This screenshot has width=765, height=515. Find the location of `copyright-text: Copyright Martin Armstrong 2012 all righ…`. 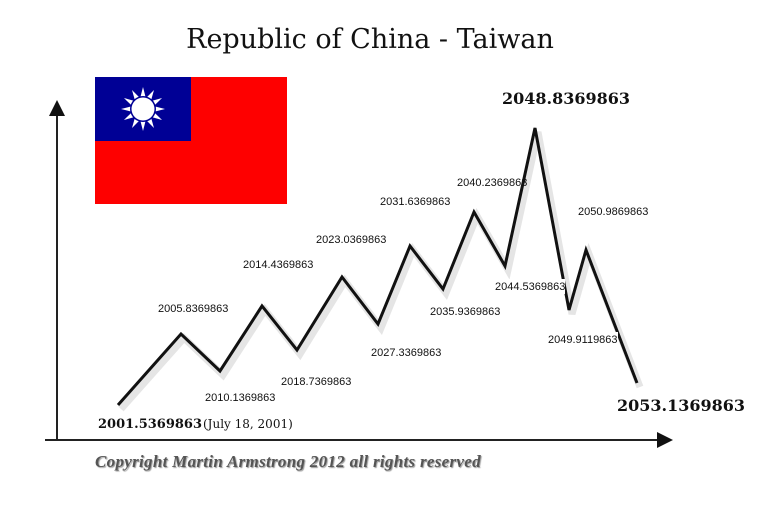

copyright-text: Copyright Martin Armstrong 2012 all righ… is located at coordinates (288, 461).